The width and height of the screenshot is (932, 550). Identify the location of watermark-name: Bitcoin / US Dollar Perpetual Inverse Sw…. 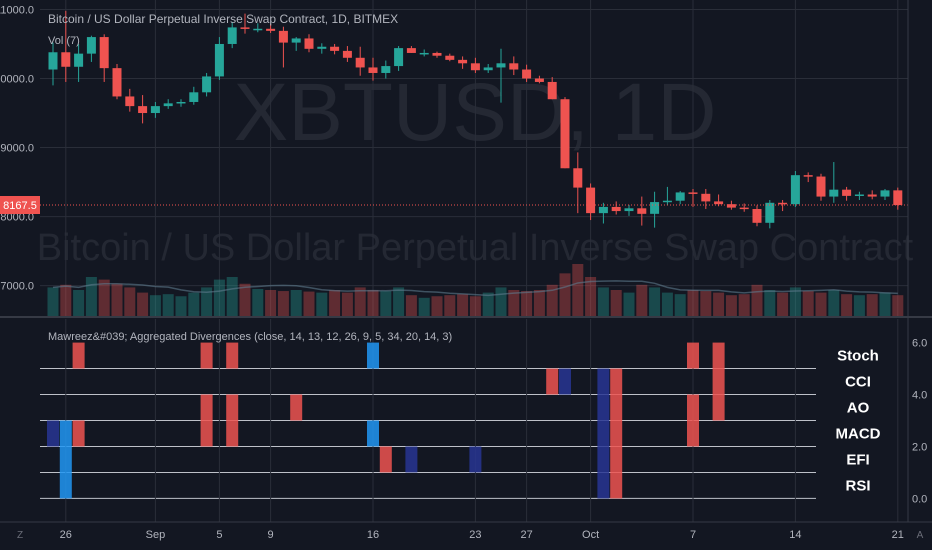
(475, 248).